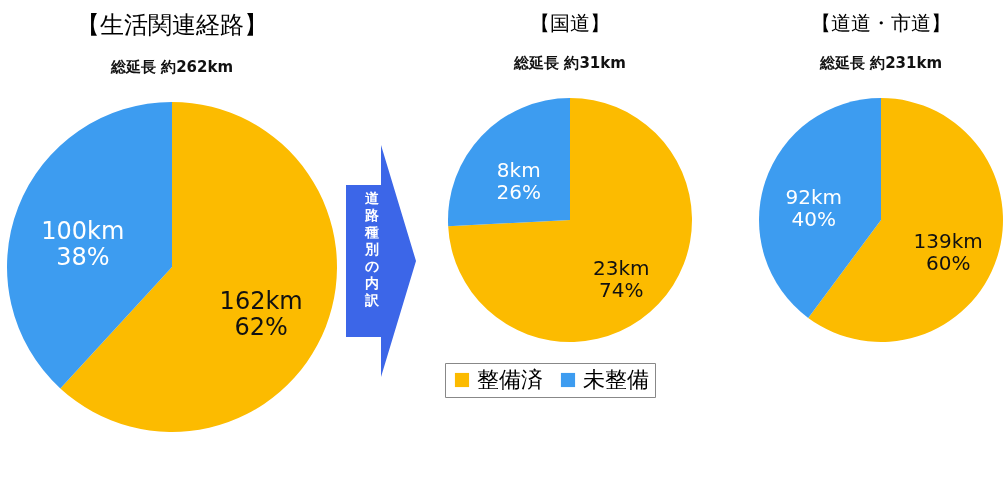  What do you see at coordinates (518, 181) in the screenshot?
I see `data-label: 8km 26%` at bounding box center [518, 181].